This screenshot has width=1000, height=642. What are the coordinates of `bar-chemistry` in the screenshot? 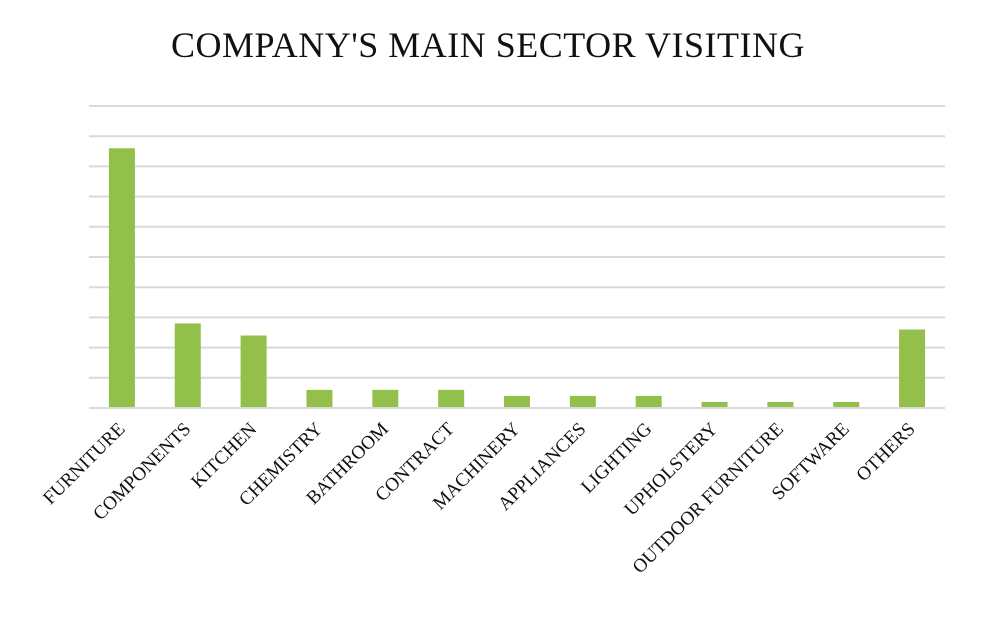 It's located at (319, 398).